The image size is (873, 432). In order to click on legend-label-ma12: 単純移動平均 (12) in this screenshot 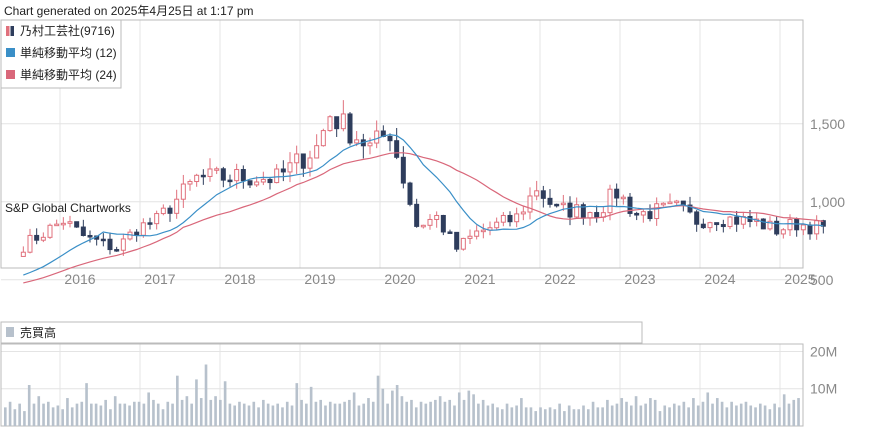, I will do `click(68, 53)`.